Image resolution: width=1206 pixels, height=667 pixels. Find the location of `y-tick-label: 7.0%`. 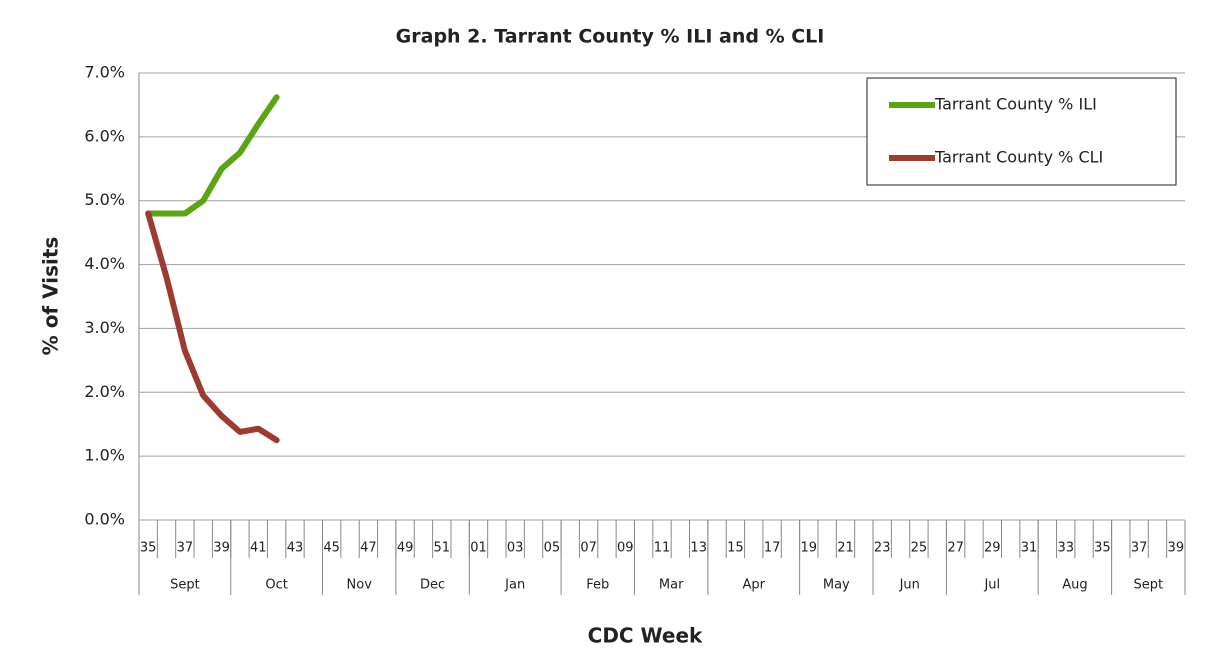

y-tick-label: 7.0% is located at coordinates (104, 72).